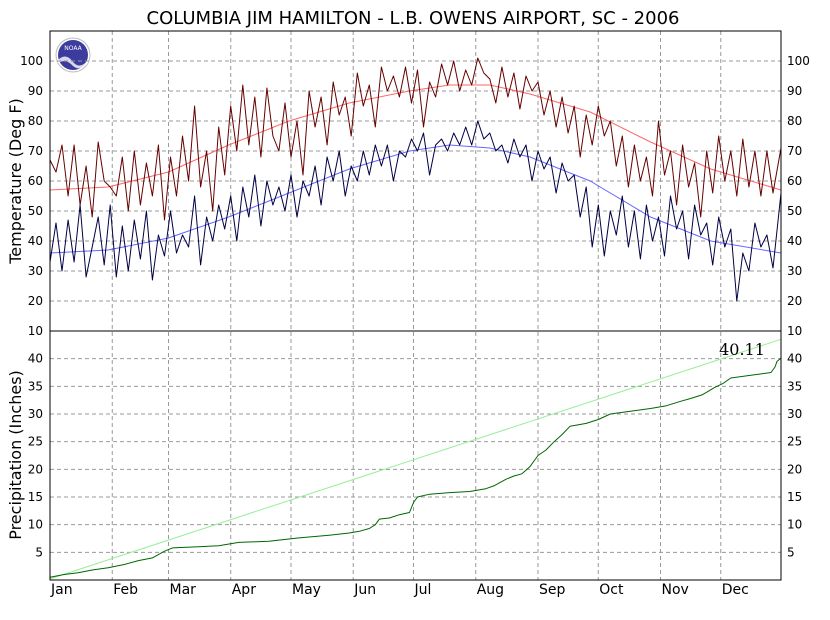 The width and height of the screenshot is (830, 620). Describe the element at coordinates (794, 414) in the screenshot. I see `precipitation-y-tick-label-right: 30` at that location.